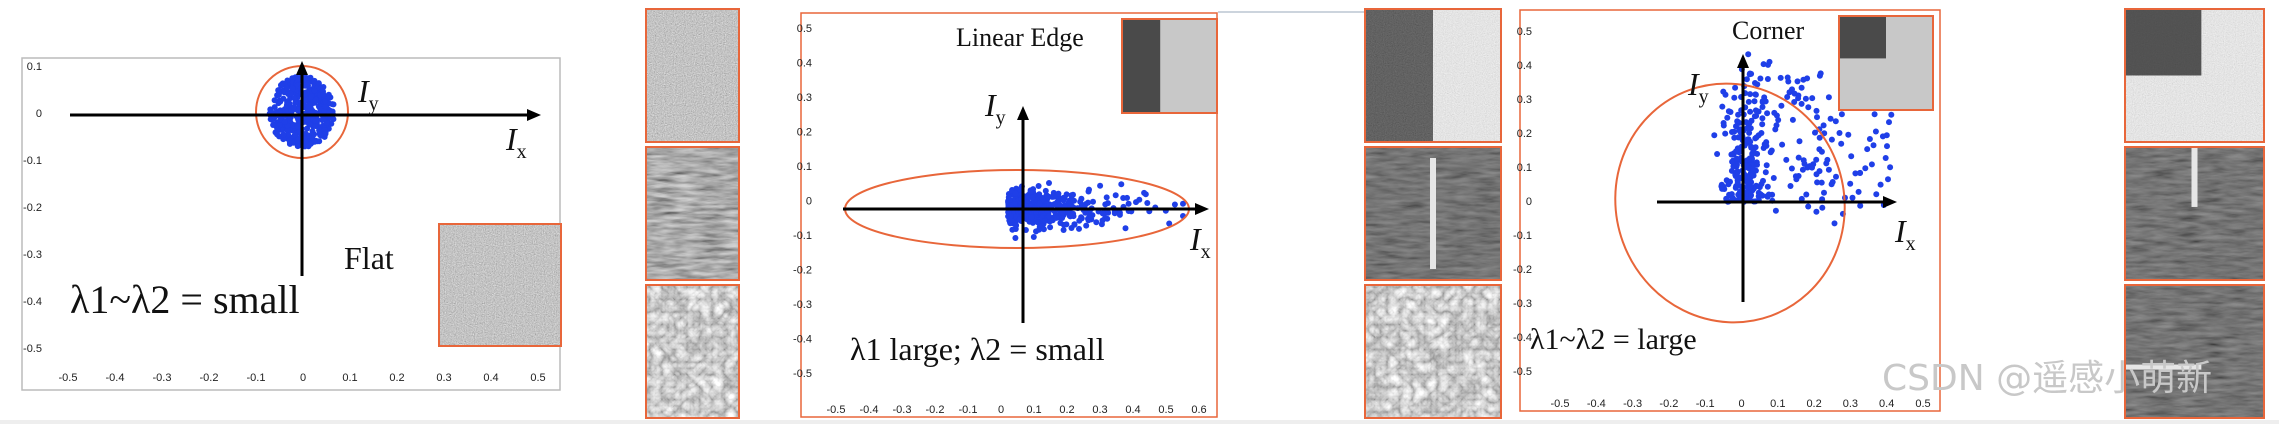 The image size is (2279, 428). I want to click on y-axis-label: Iy, so click(1698, 87).